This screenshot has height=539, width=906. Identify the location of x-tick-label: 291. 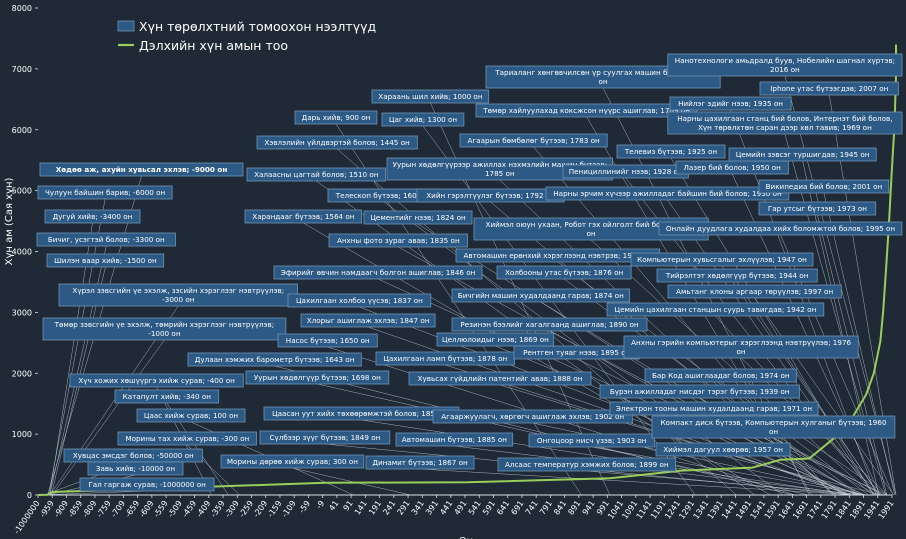
(404, 508).